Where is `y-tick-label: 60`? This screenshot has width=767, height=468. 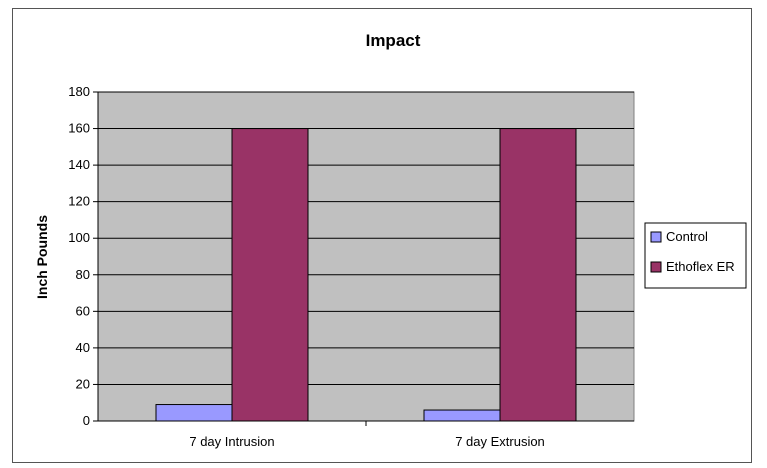
y-tick-label: 60 is located at coordinates (83, 310).